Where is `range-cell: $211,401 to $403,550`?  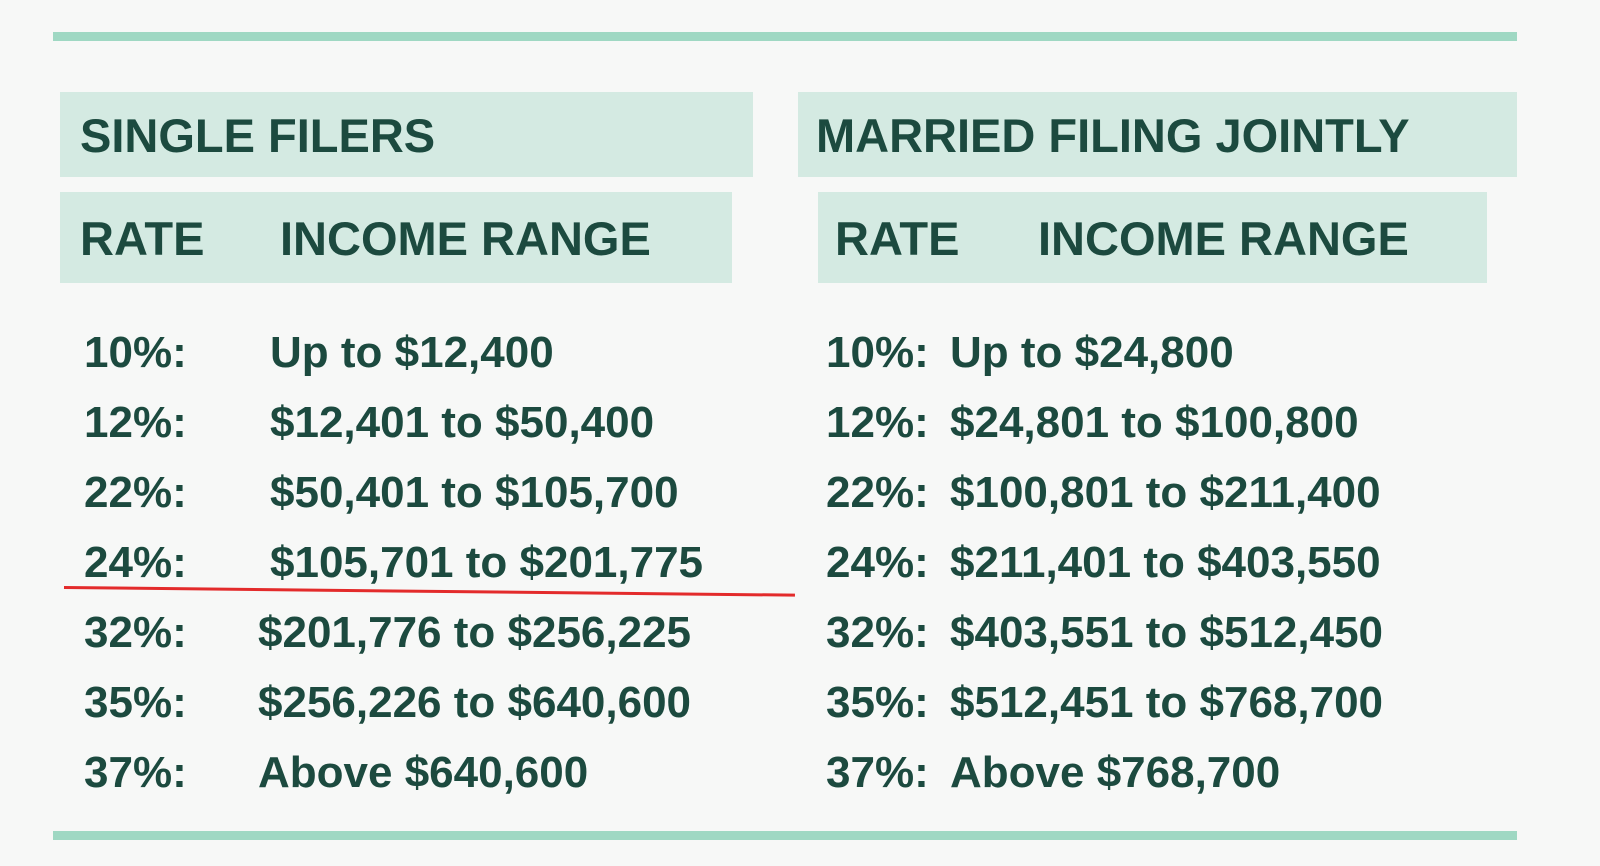
range-cell: $211,401 to $403,550 is located at coordinates (1165, 562).